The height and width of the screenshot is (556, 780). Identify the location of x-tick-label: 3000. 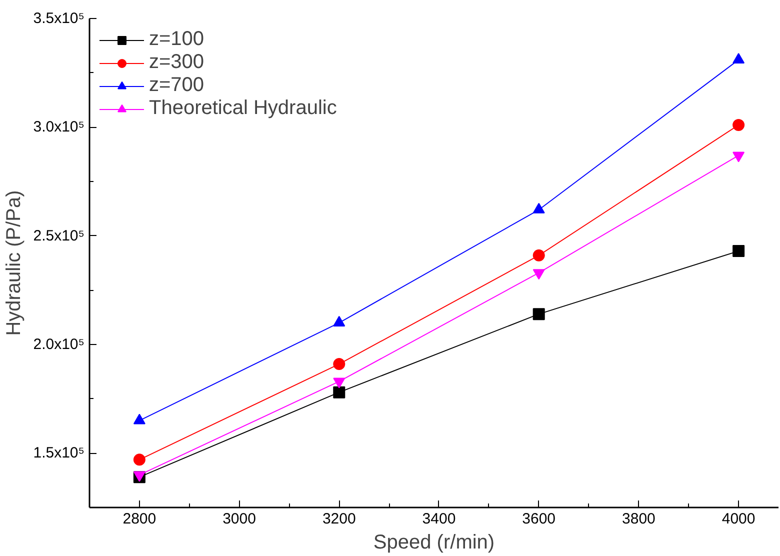
(239, 519).